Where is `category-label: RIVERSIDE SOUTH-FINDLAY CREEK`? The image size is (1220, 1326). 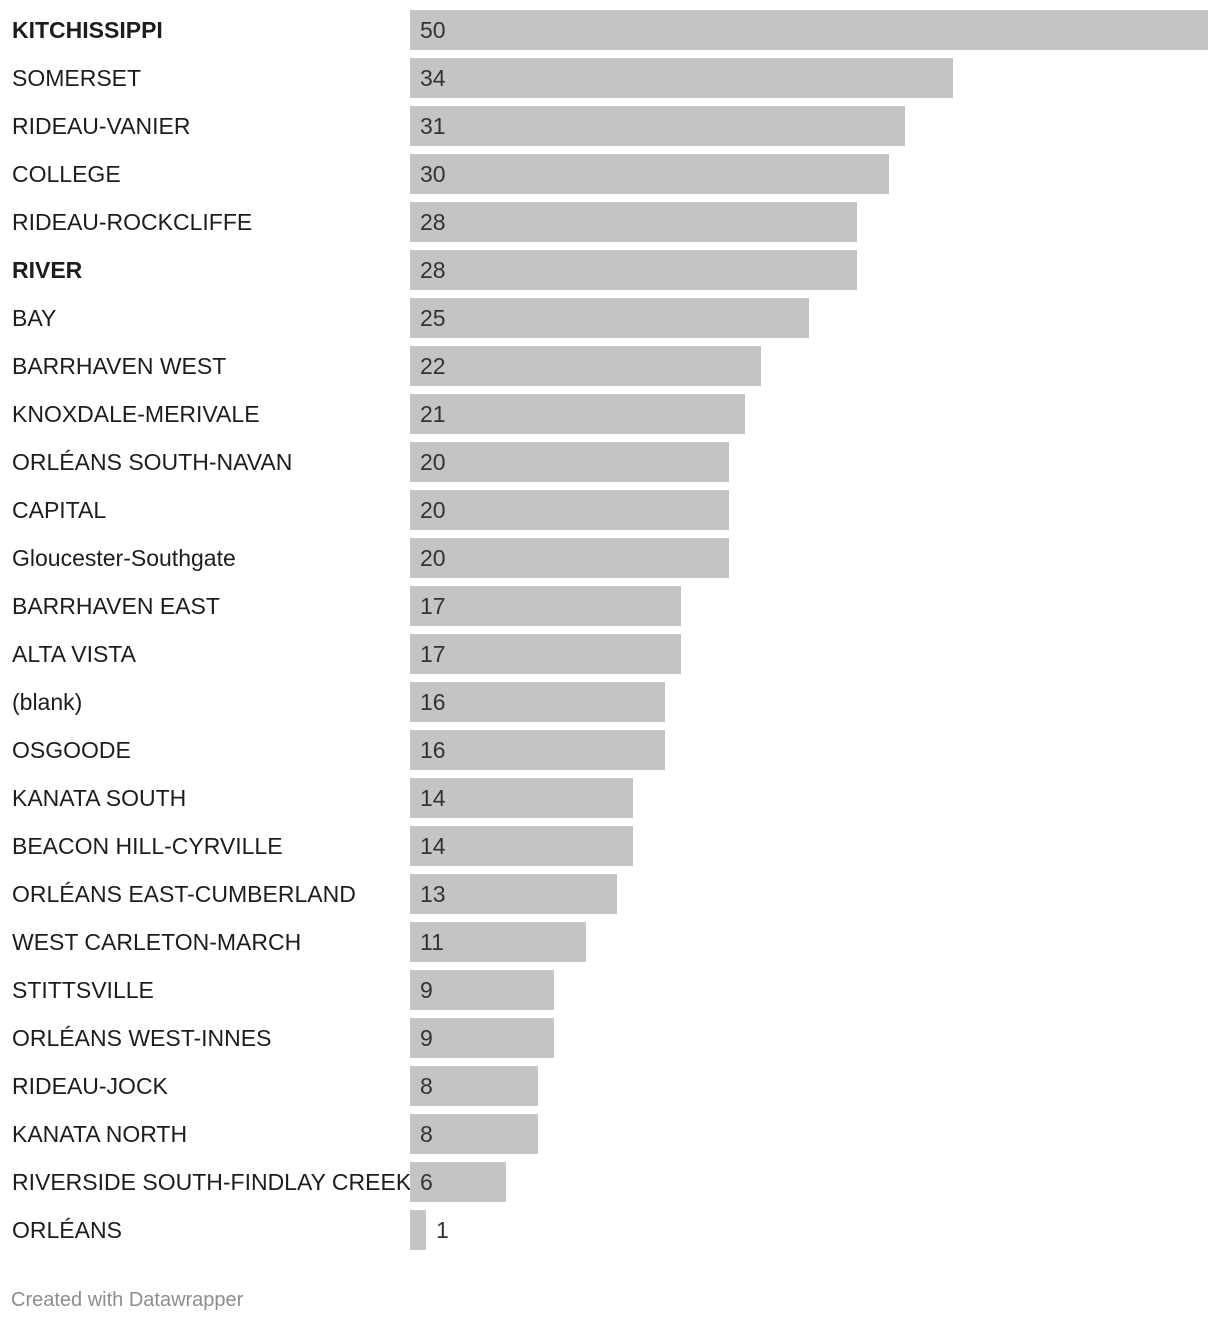
category-label: RIVERSIDE SOUTH-FINDLAY CREEK is located at coordinates (212, 1182).